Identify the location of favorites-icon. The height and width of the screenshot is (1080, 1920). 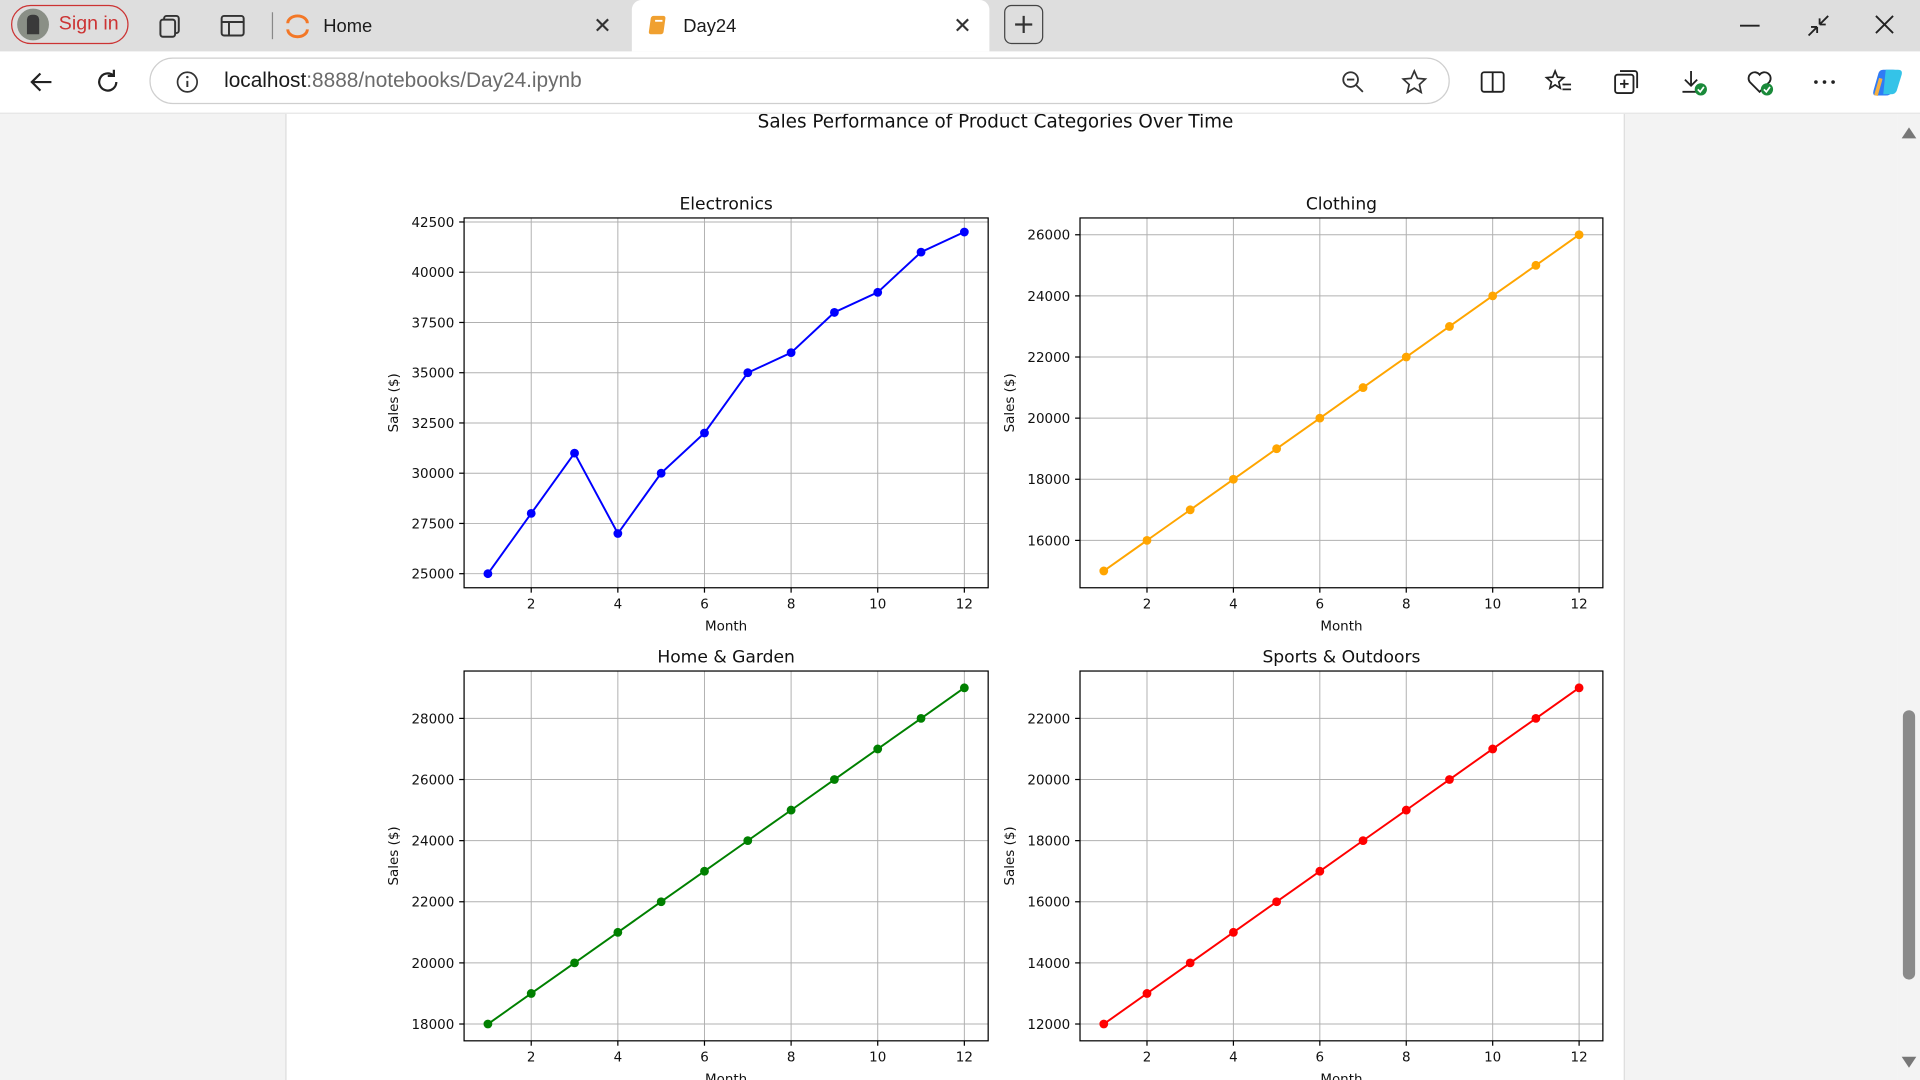
(1558, 81).